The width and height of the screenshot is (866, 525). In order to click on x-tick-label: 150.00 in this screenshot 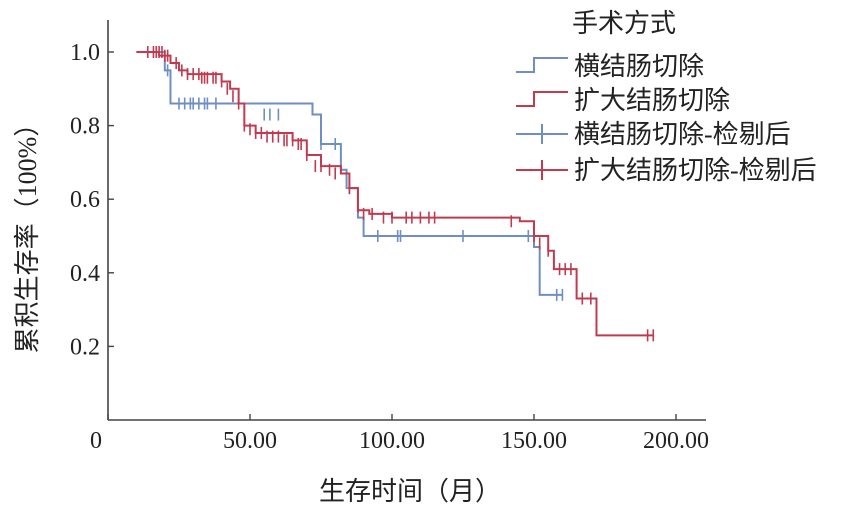, I will do `click(534, 441)`.